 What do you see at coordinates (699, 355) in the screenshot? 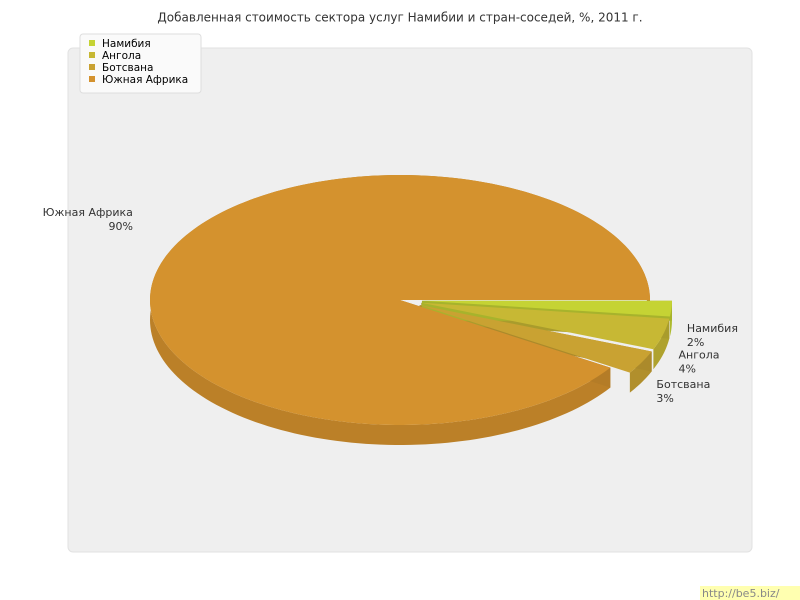
I see `slice-label: Ангола` at bounding box center [699, 355].